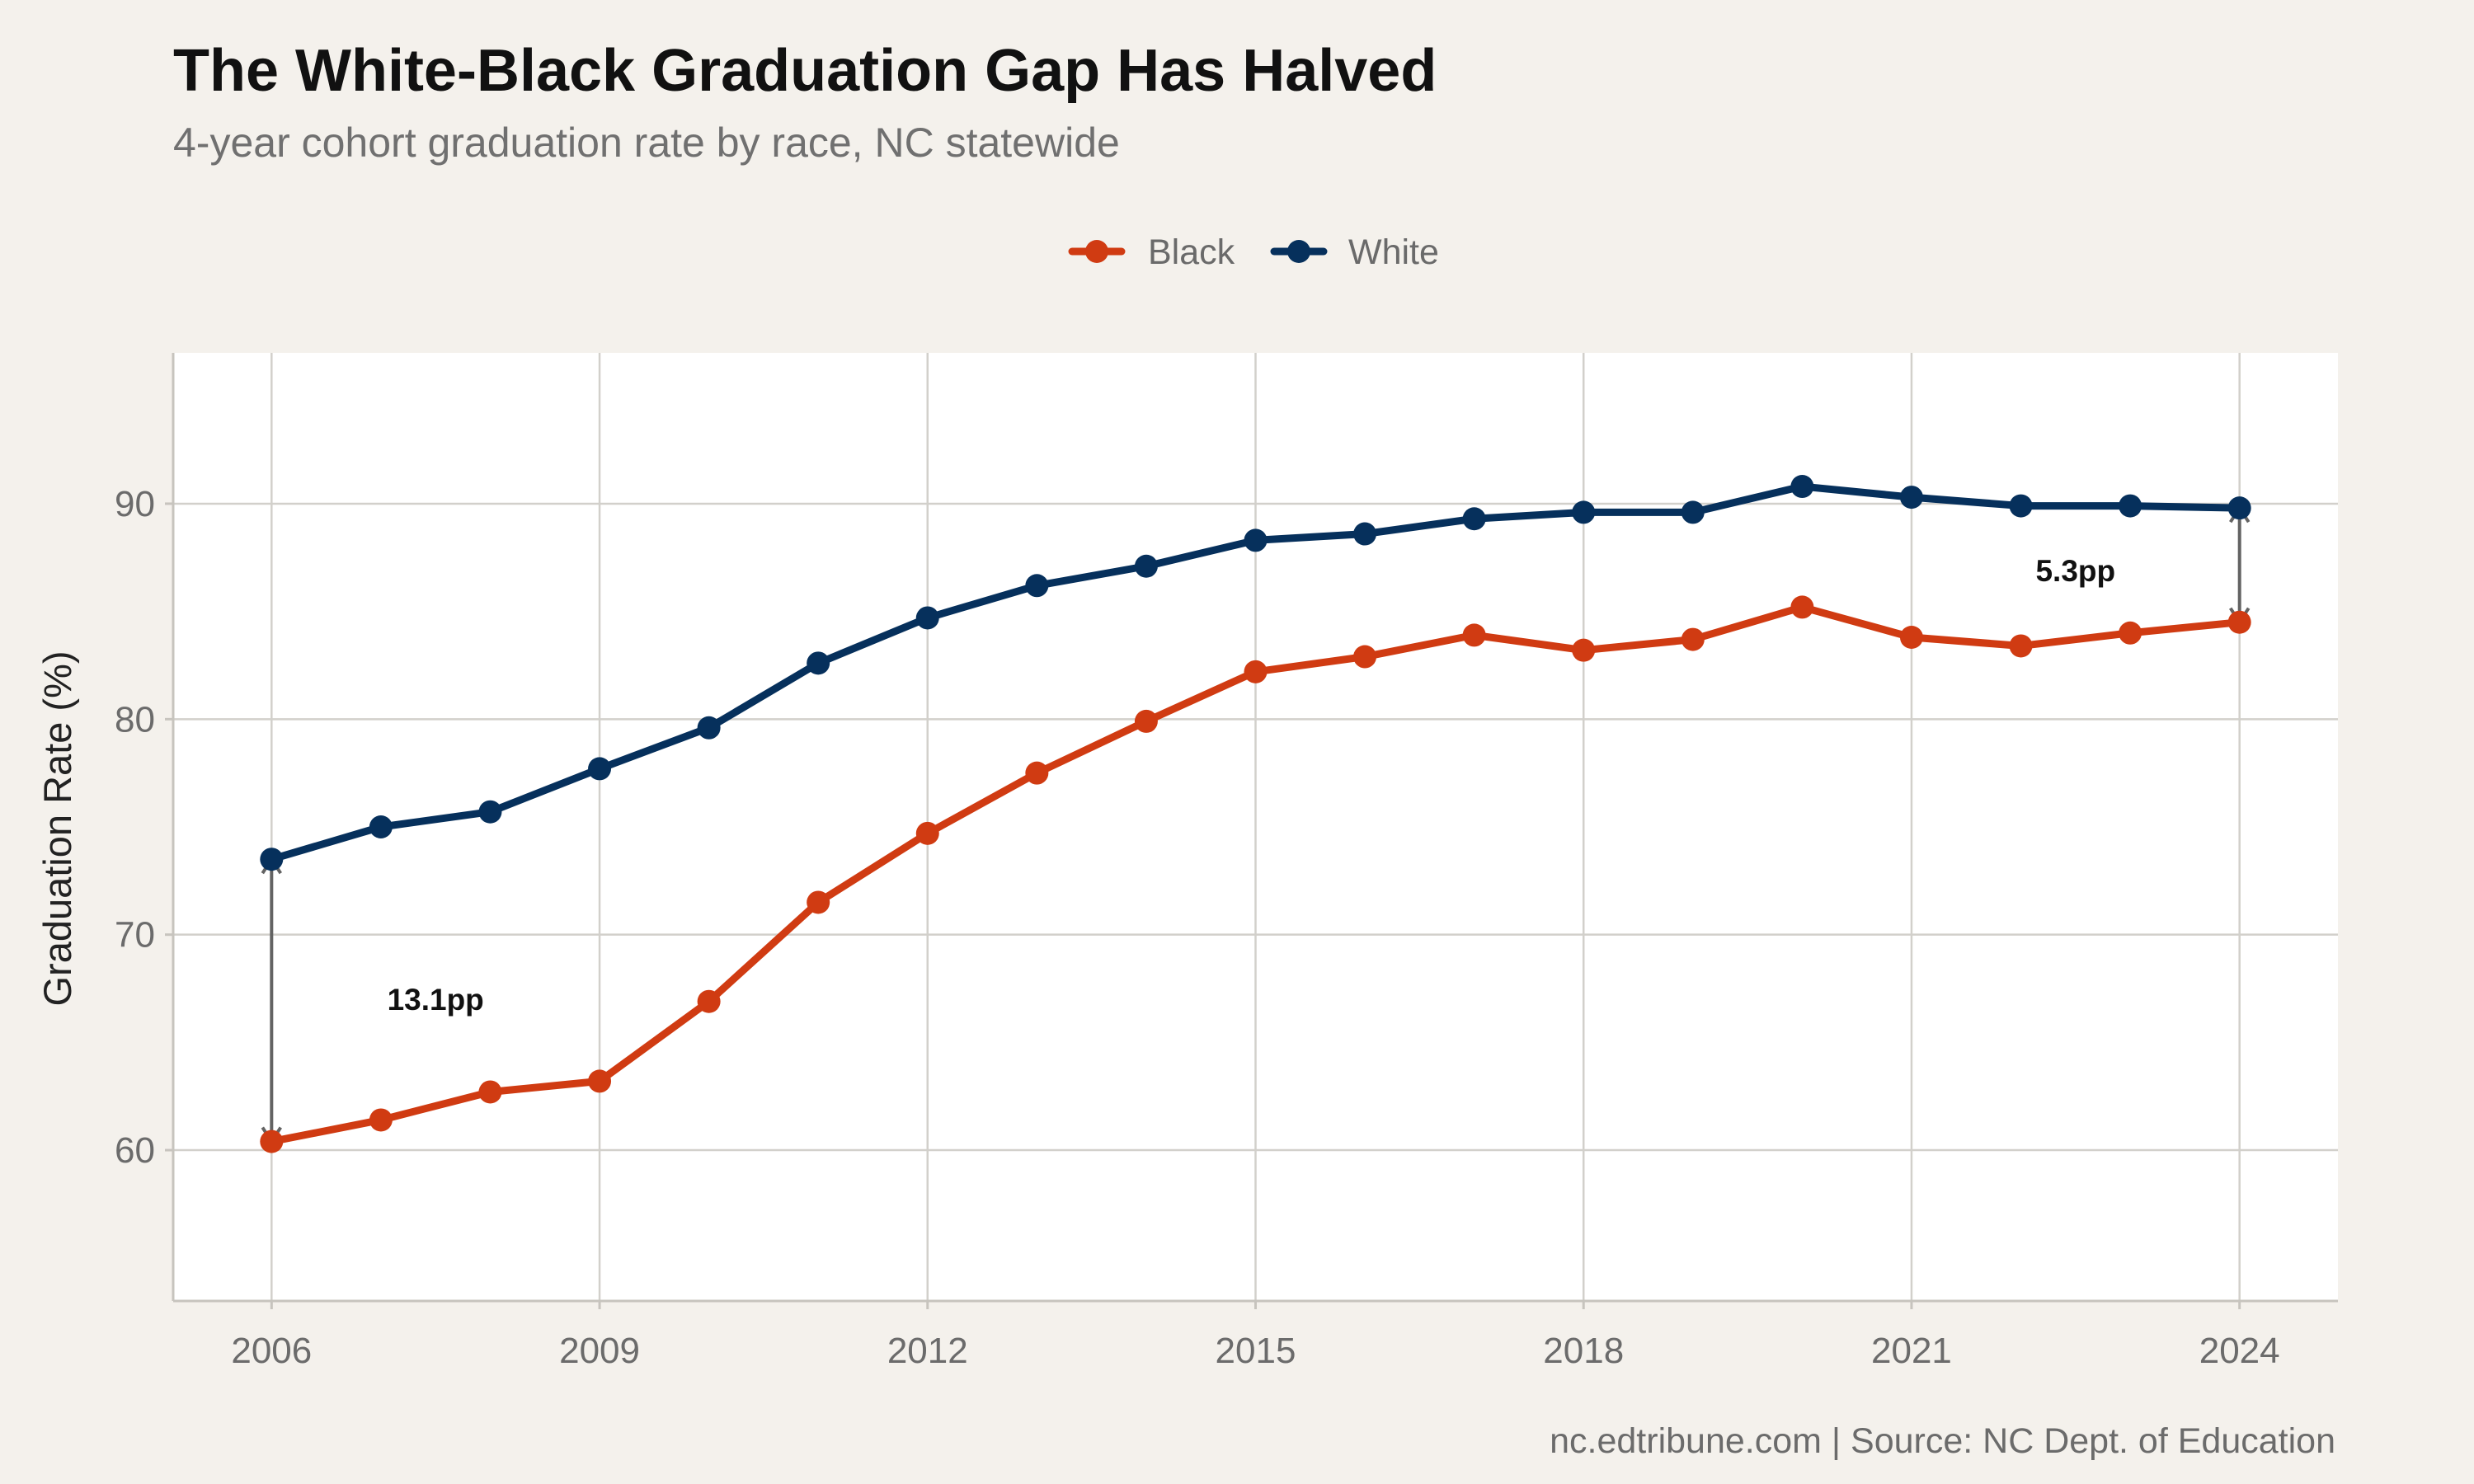  I want to click on legend: Black White, so click(1253, 252).